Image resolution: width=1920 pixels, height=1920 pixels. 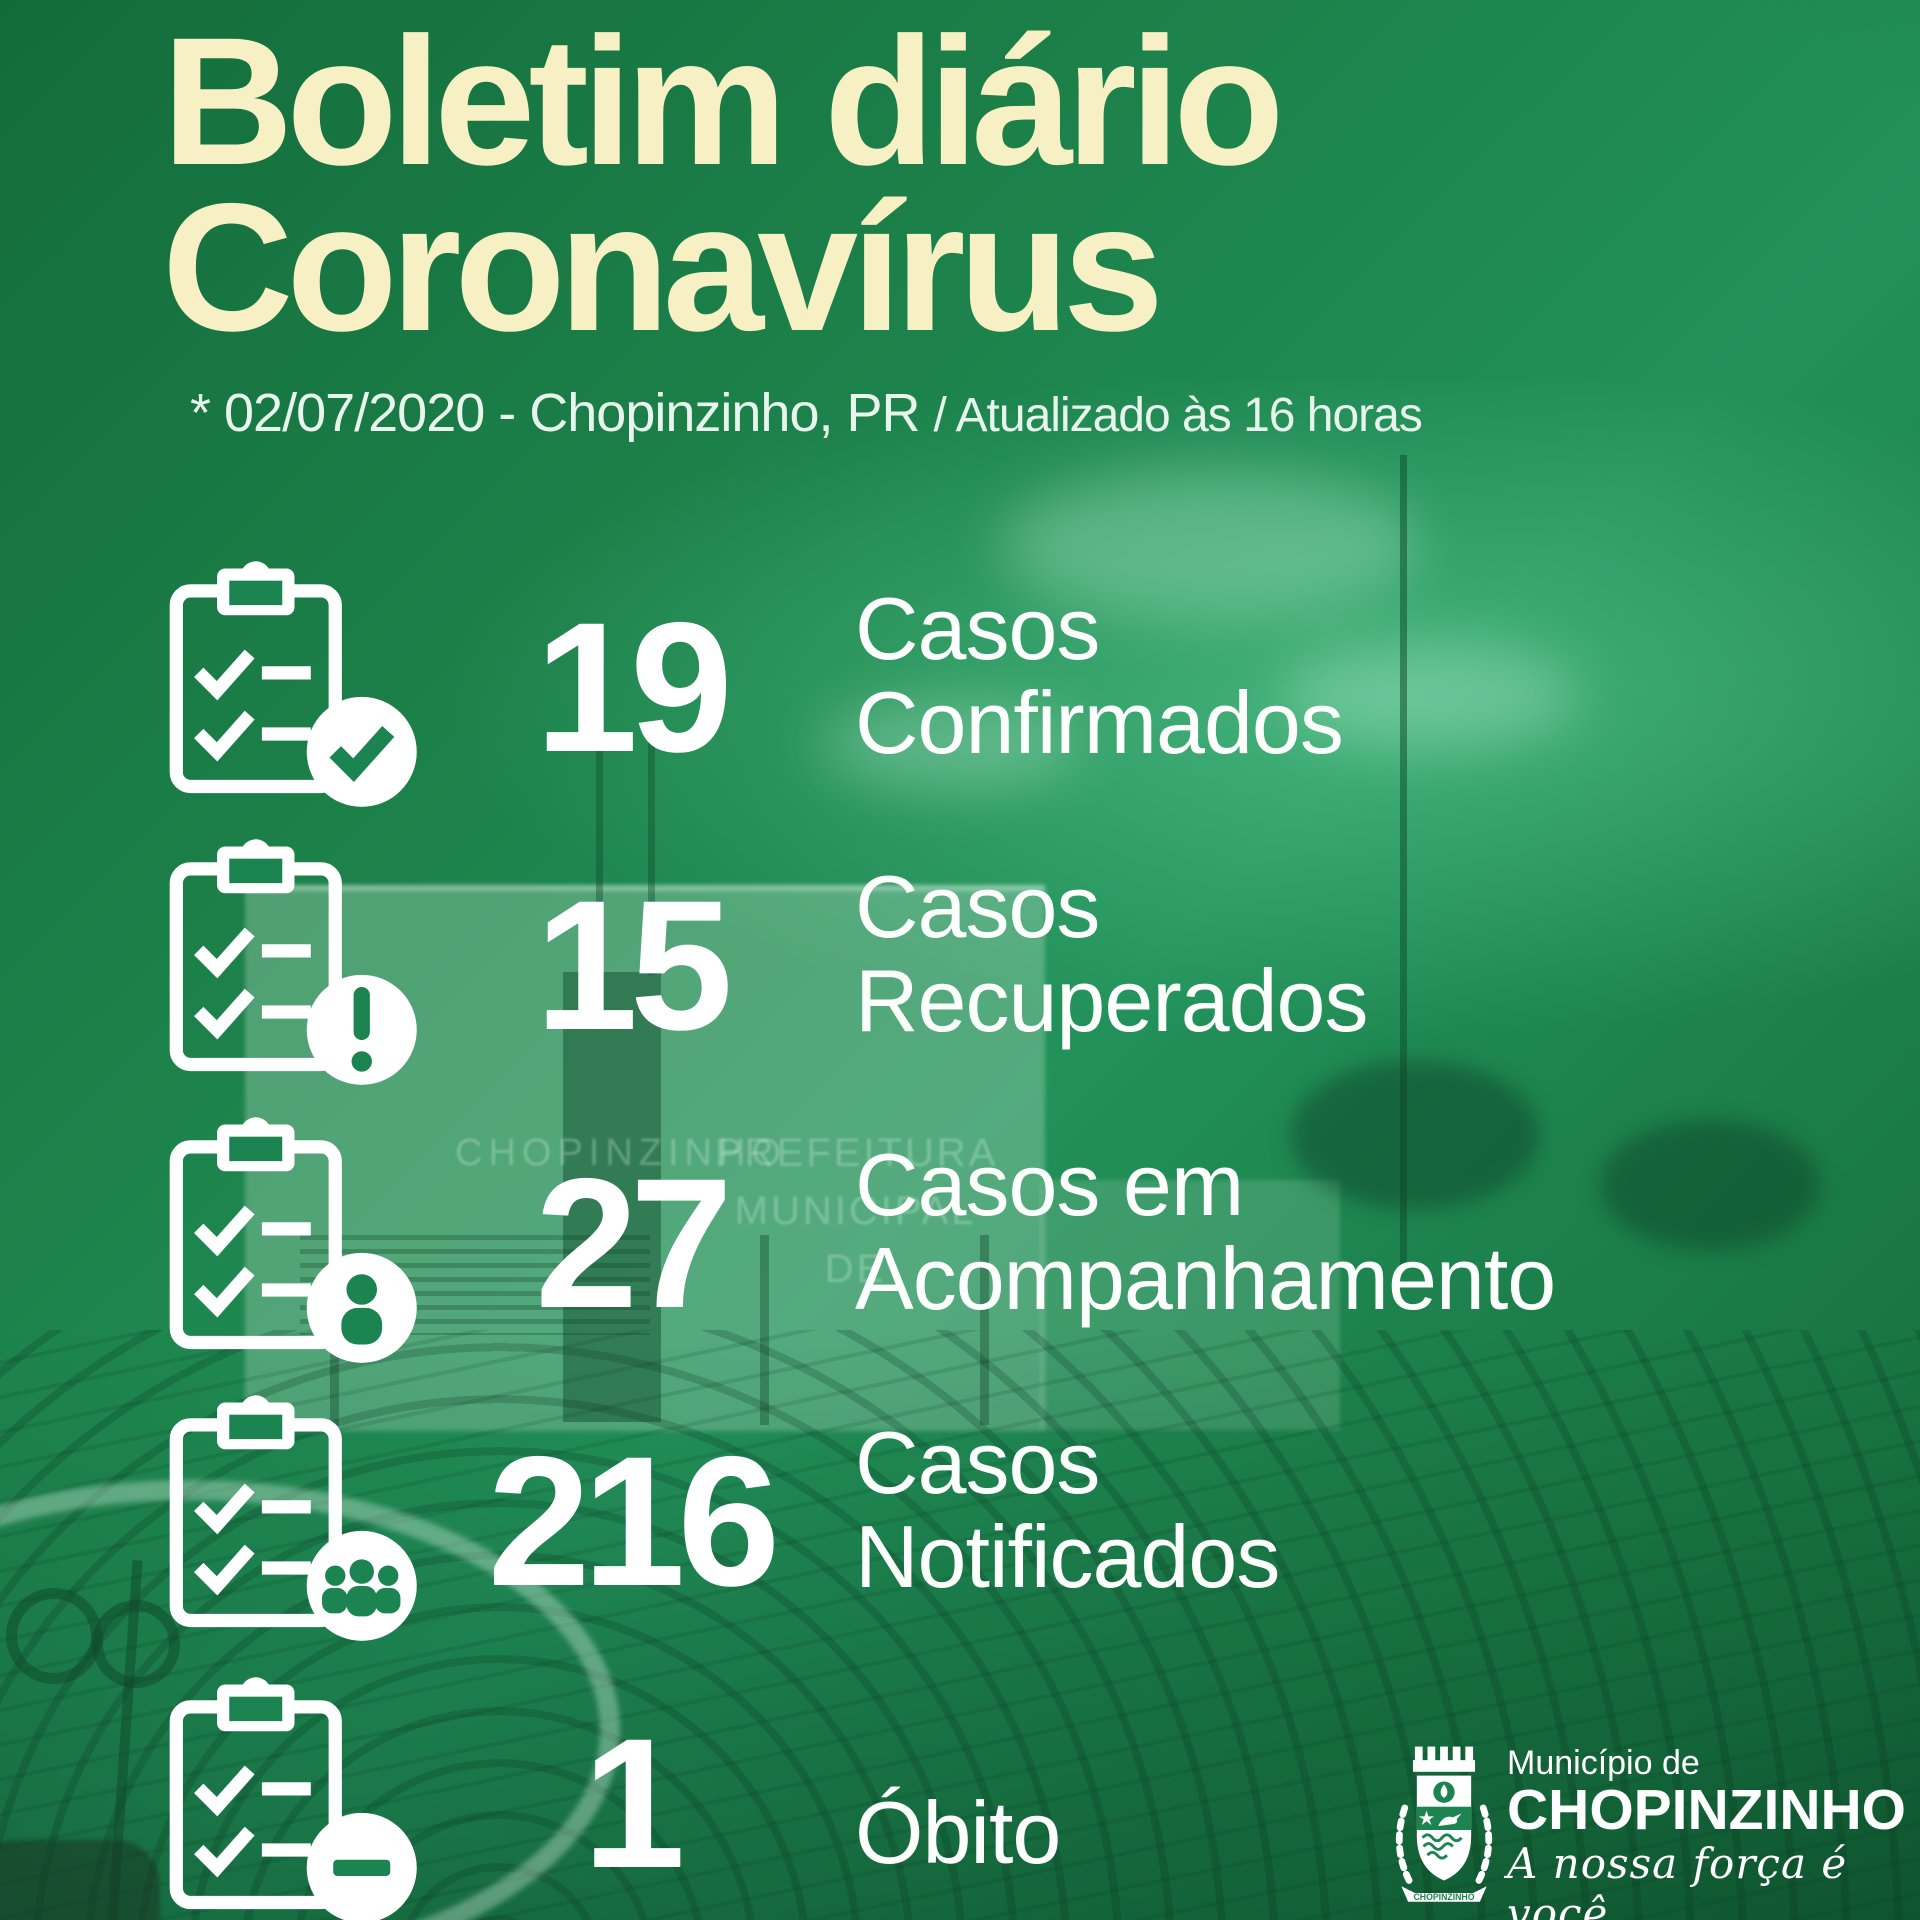 What do you see at coordinates (1067, 1509) in the screenshot?
I see `stat-label: Casos Notificados` at bounding box center [1067, 1509].